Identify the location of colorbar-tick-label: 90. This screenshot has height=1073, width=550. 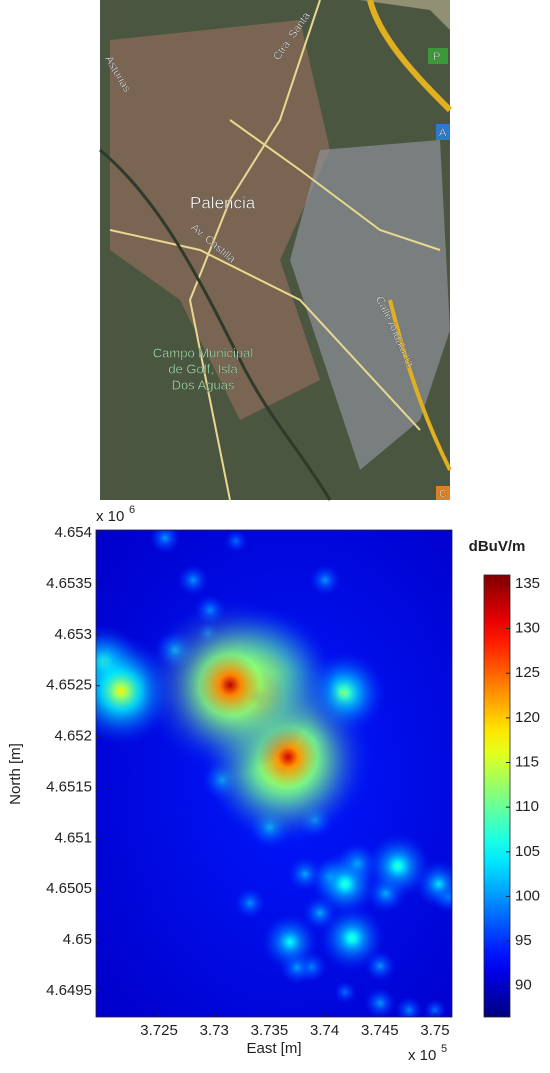
(523, 985).